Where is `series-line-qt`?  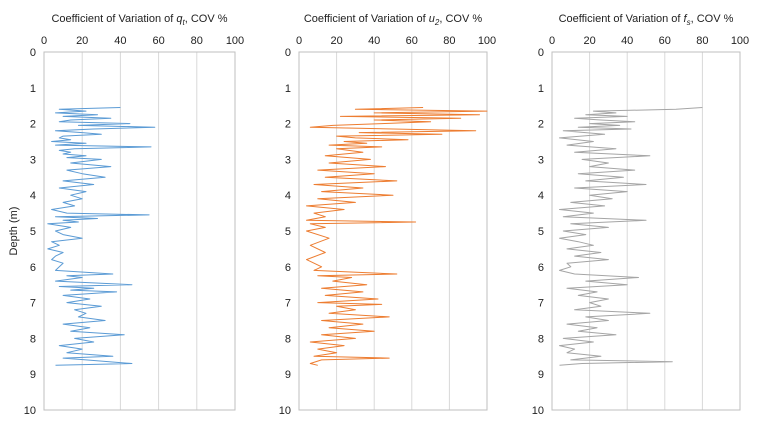 series-line-qt is located at coordinates (101, 236).